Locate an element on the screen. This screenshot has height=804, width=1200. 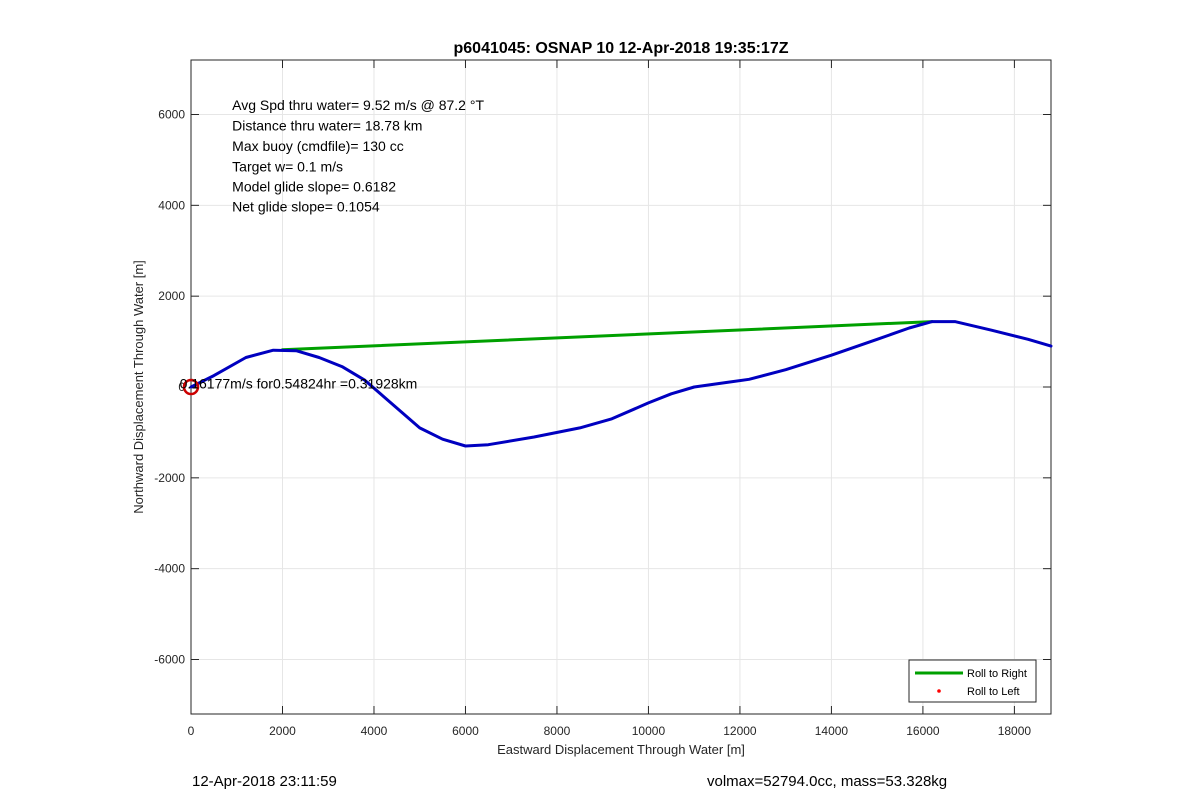
legend-label: Roll to Left is located at coordinates (993, 692).